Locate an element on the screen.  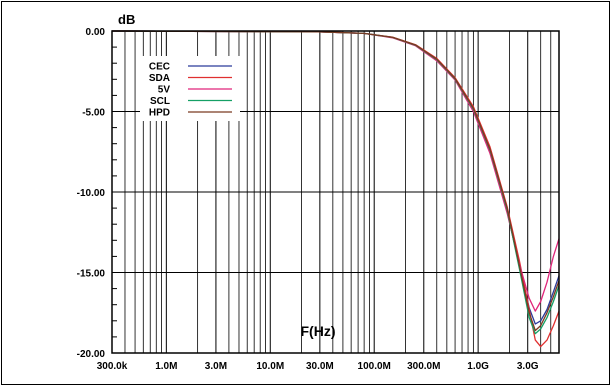
x-tick-label: 300.0k is located at coordinates (112, 366).